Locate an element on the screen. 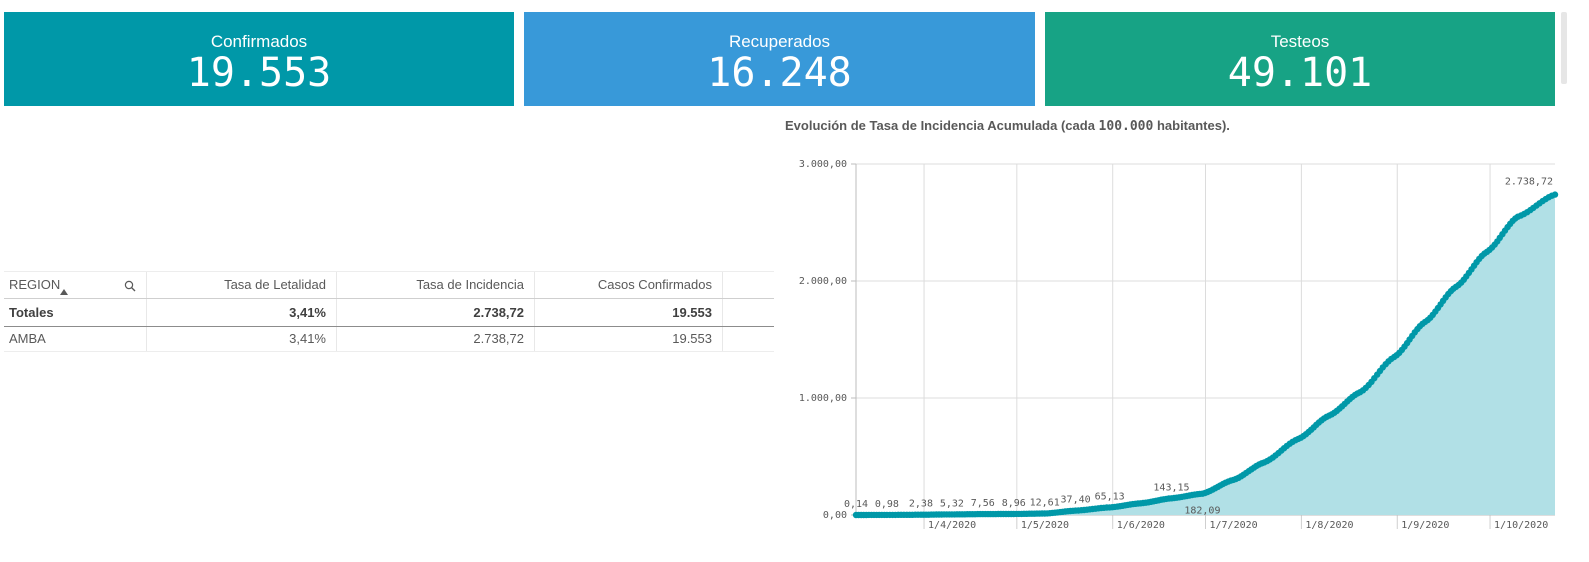  column-header-label: REGION is located at coordinates (35, 284).